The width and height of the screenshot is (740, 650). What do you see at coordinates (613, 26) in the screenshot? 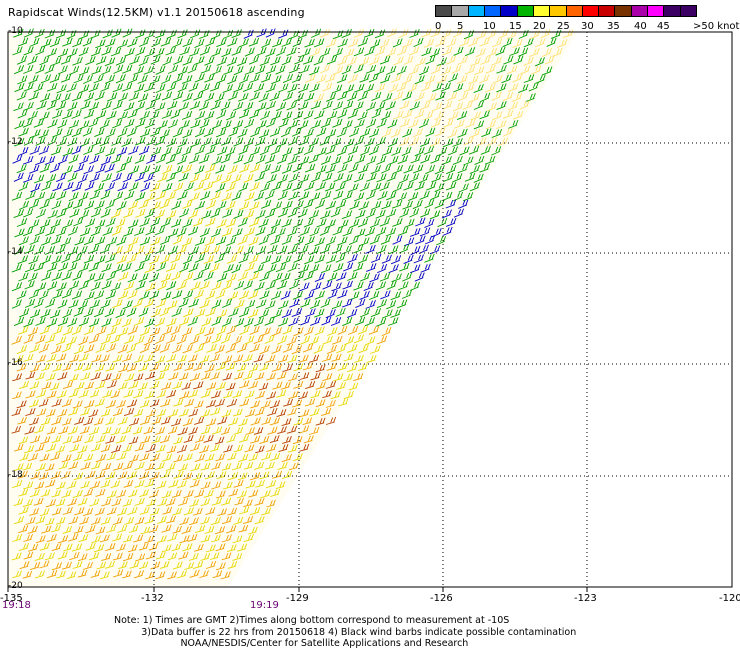
I see `legend-label: 35` at bounding box center [613, 26].